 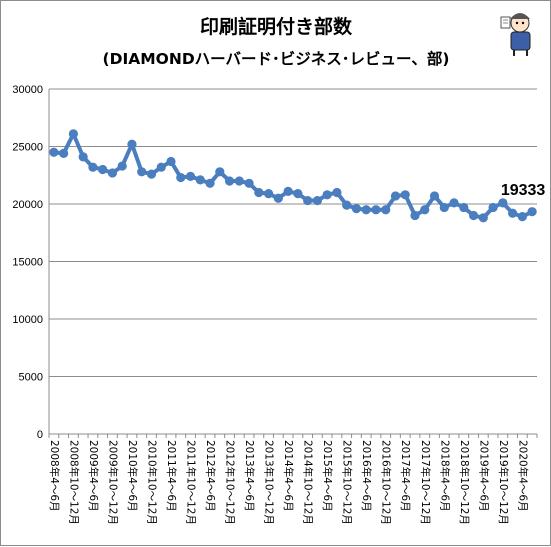 What do you see at coordinates (31, 378) in the screenshot?
I see `y-tick-label: 5000` at bounding box center [31, 378].